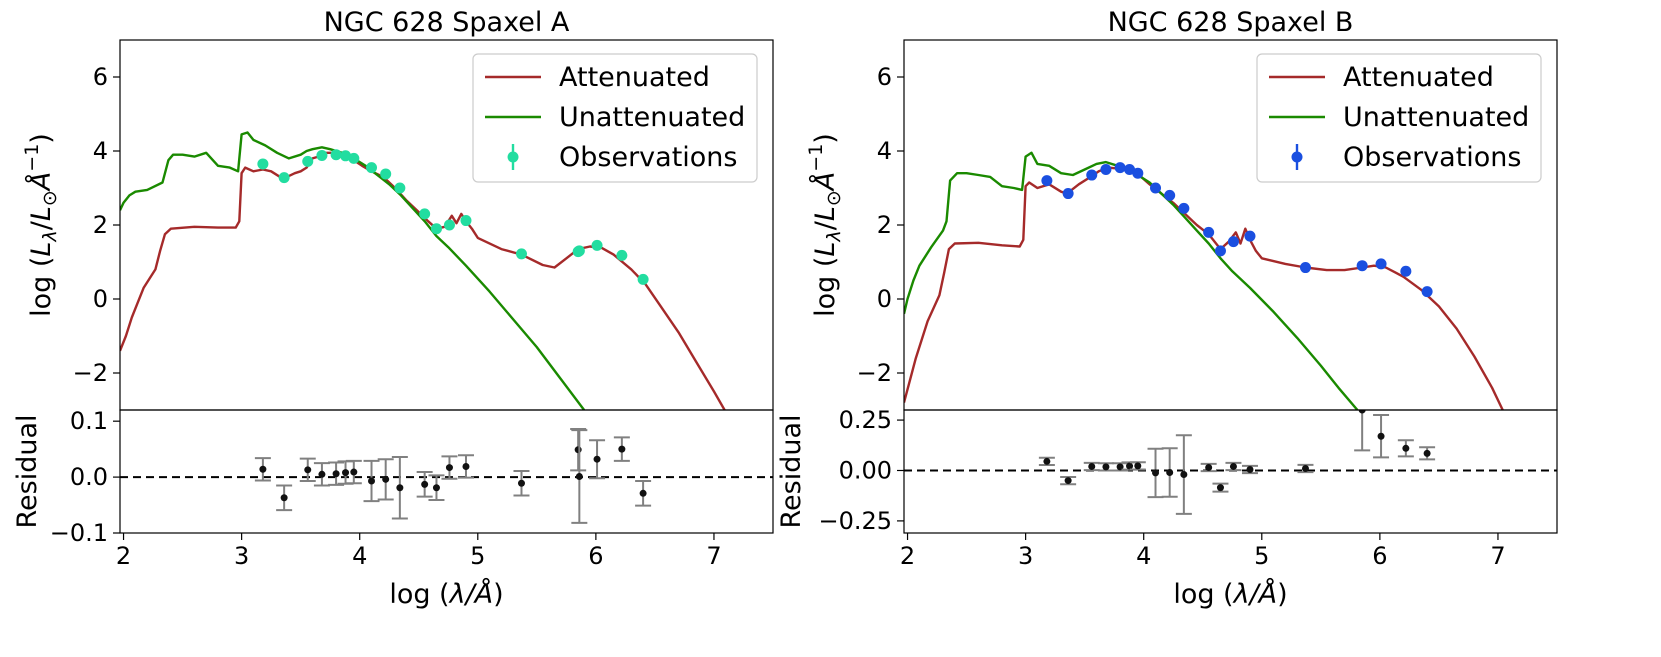  What do you see at coordinates (595, 556) in the screenshot?
I see `x-tick-label: 6` at bounding box center [595, 556].